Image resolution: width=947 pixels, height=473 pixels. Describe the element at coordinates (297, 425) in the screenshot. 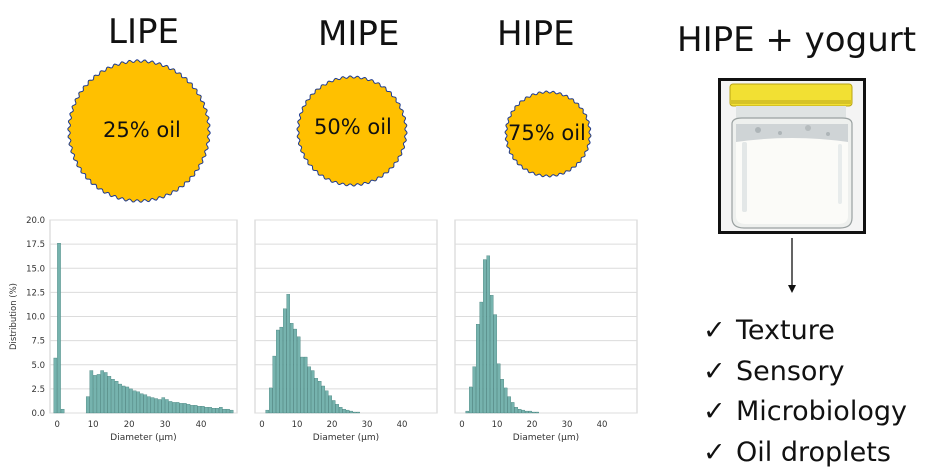

I see `x-tick-label: 10` at that location.